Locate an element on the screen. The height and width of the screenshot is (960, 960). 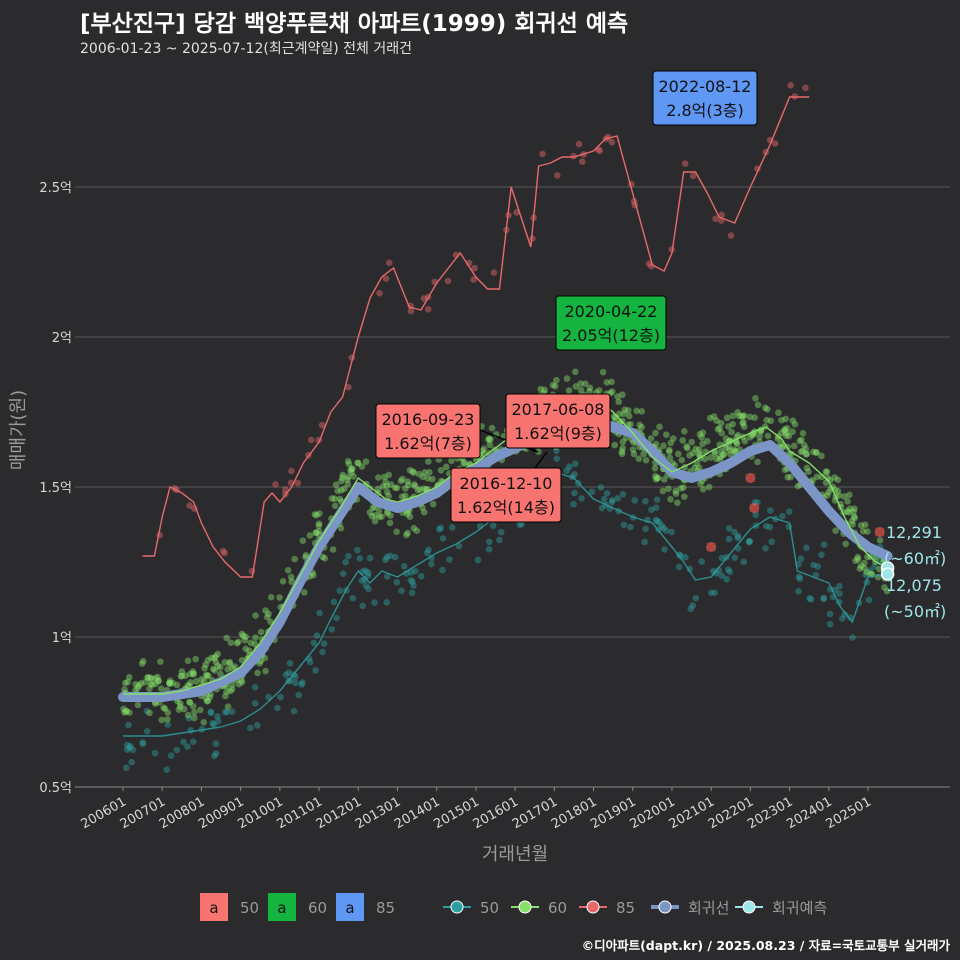
annotation-leader is located at coordinates (541, 460).